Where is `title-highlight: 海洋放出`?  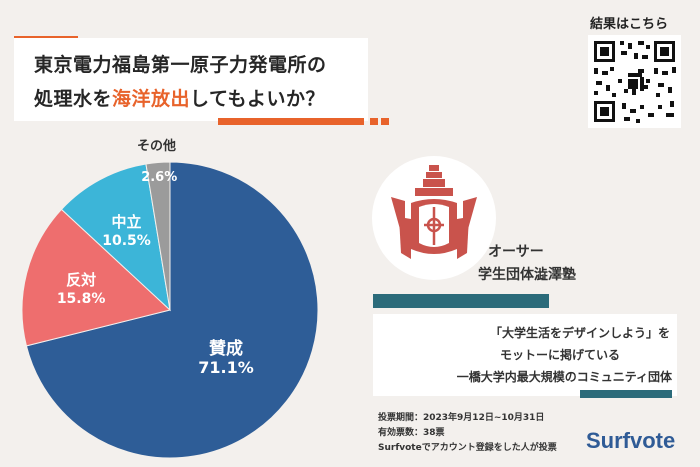
title-highlight: 海洋放出 is located at coordinates (151, 99).